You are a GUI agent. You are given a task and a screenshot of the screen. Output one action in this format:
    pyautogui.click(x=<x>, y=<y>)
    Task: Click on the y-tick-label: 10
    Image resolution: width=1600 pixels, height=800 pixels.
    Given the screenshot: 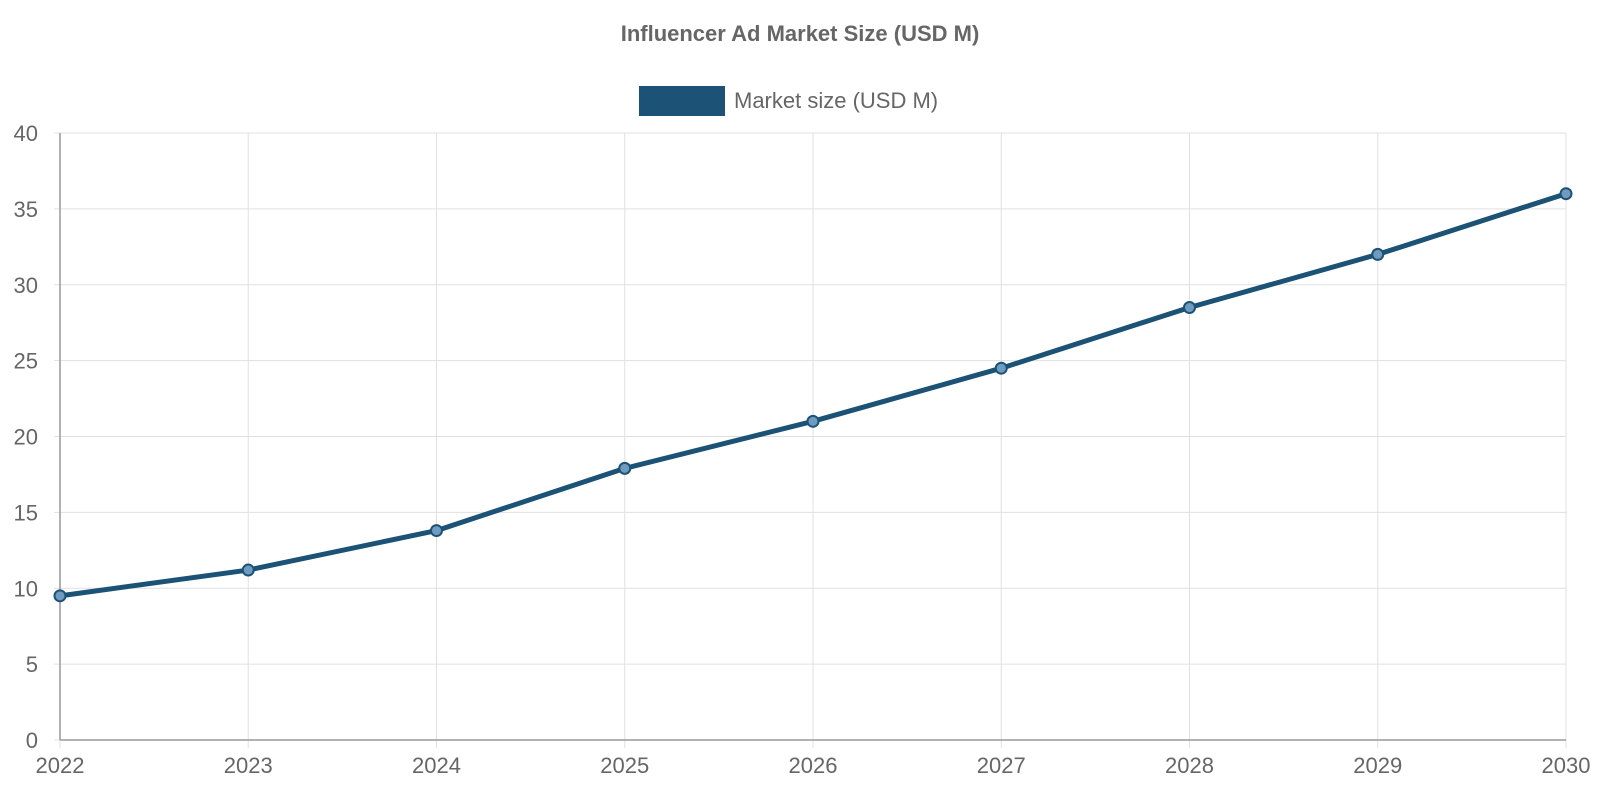 What is the action you would take?
    pyautogui.click(x=26, y=588)
    